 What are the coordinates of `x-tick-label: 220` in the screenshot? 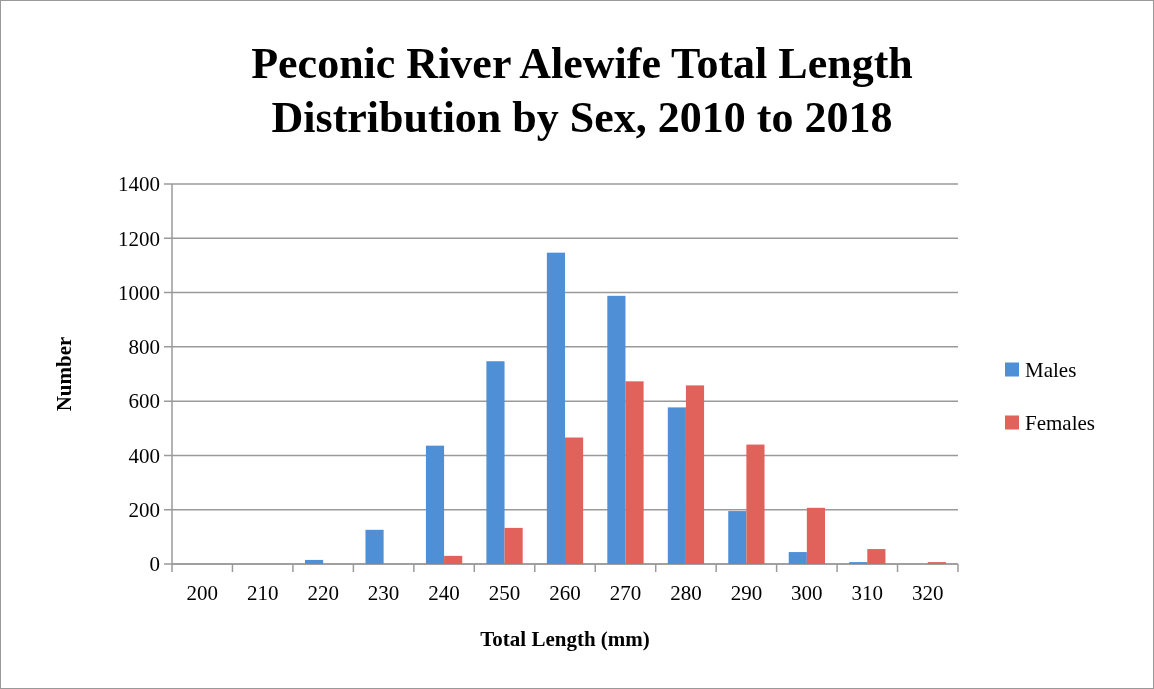 It's located at (323, 593).